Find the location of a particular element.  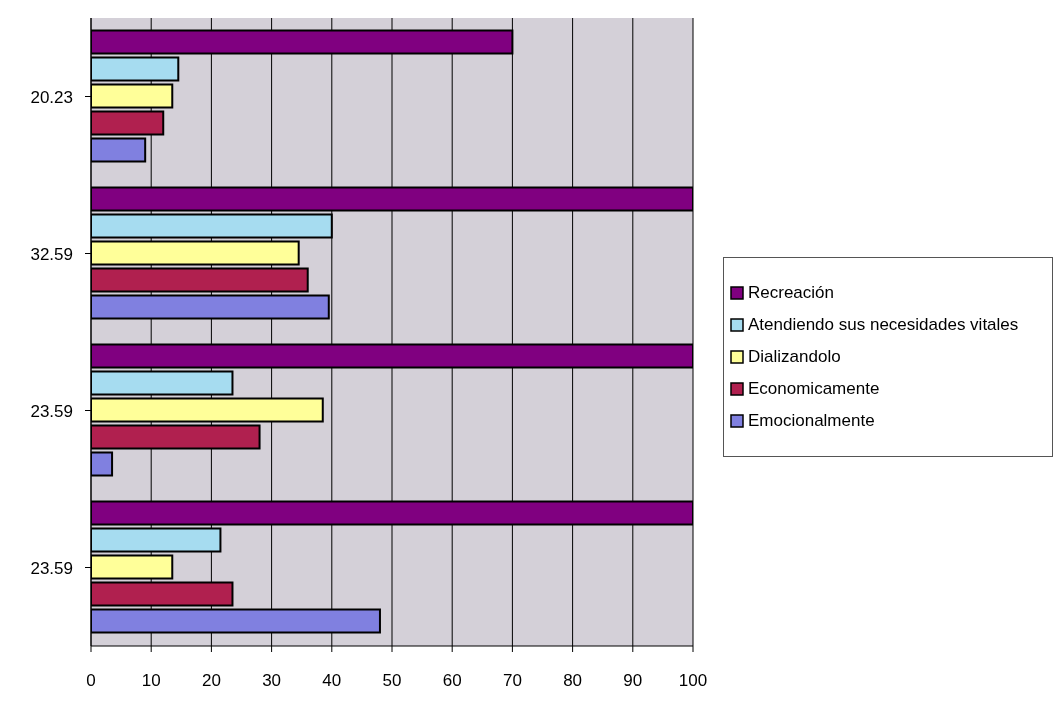

y-tick-label: 32.59 is located at coordinates (51, 254).